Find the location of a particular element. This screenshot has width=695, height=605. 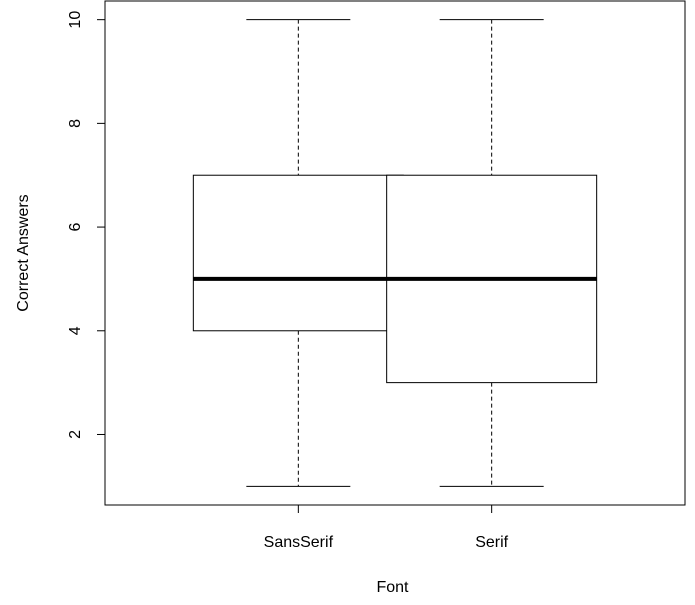

y-axis-label: Correct Answers is located at coordinates (23, 252).